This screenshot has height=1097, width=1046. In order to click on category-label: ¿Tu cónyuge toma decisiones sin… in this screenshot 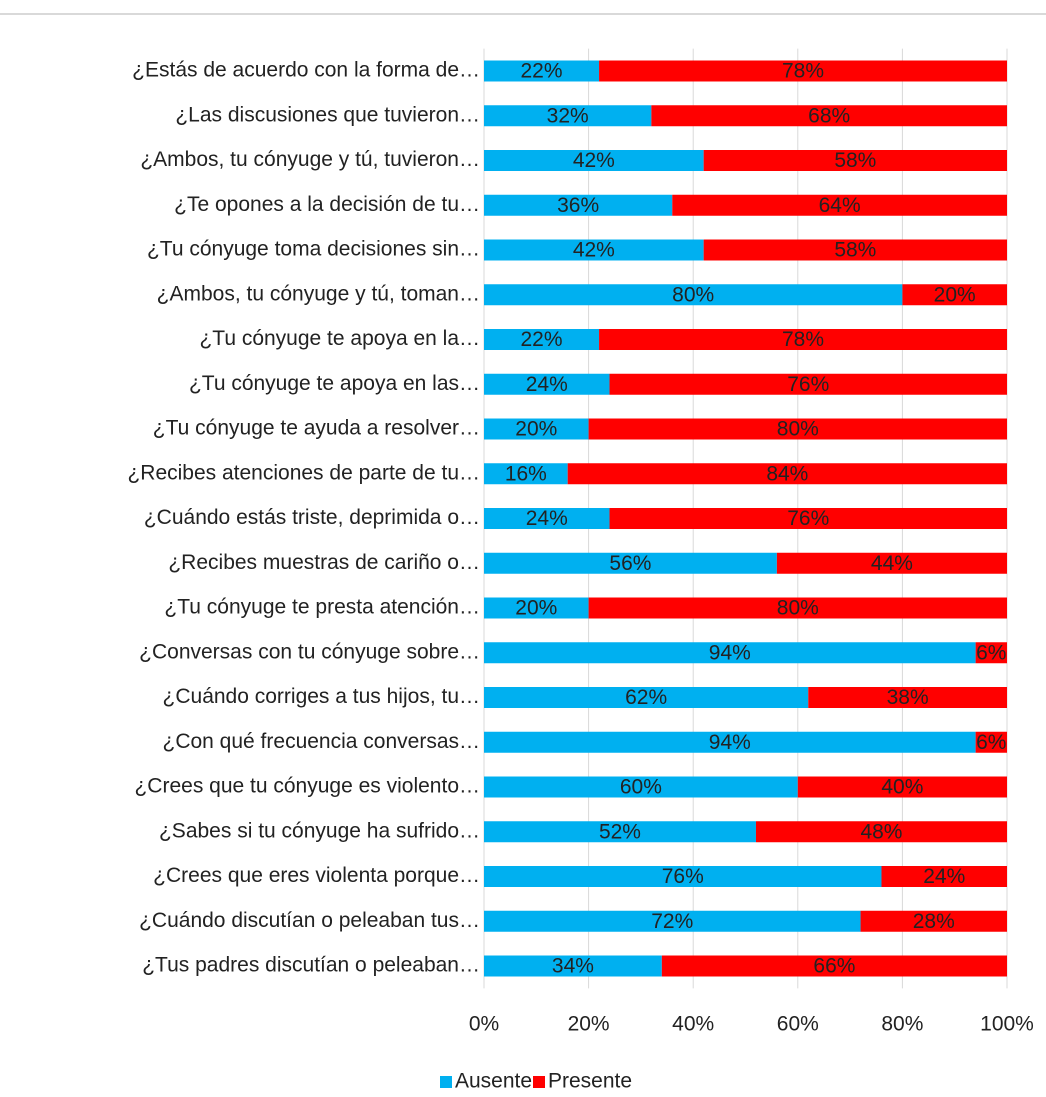, I will do `click(313, 249)`.